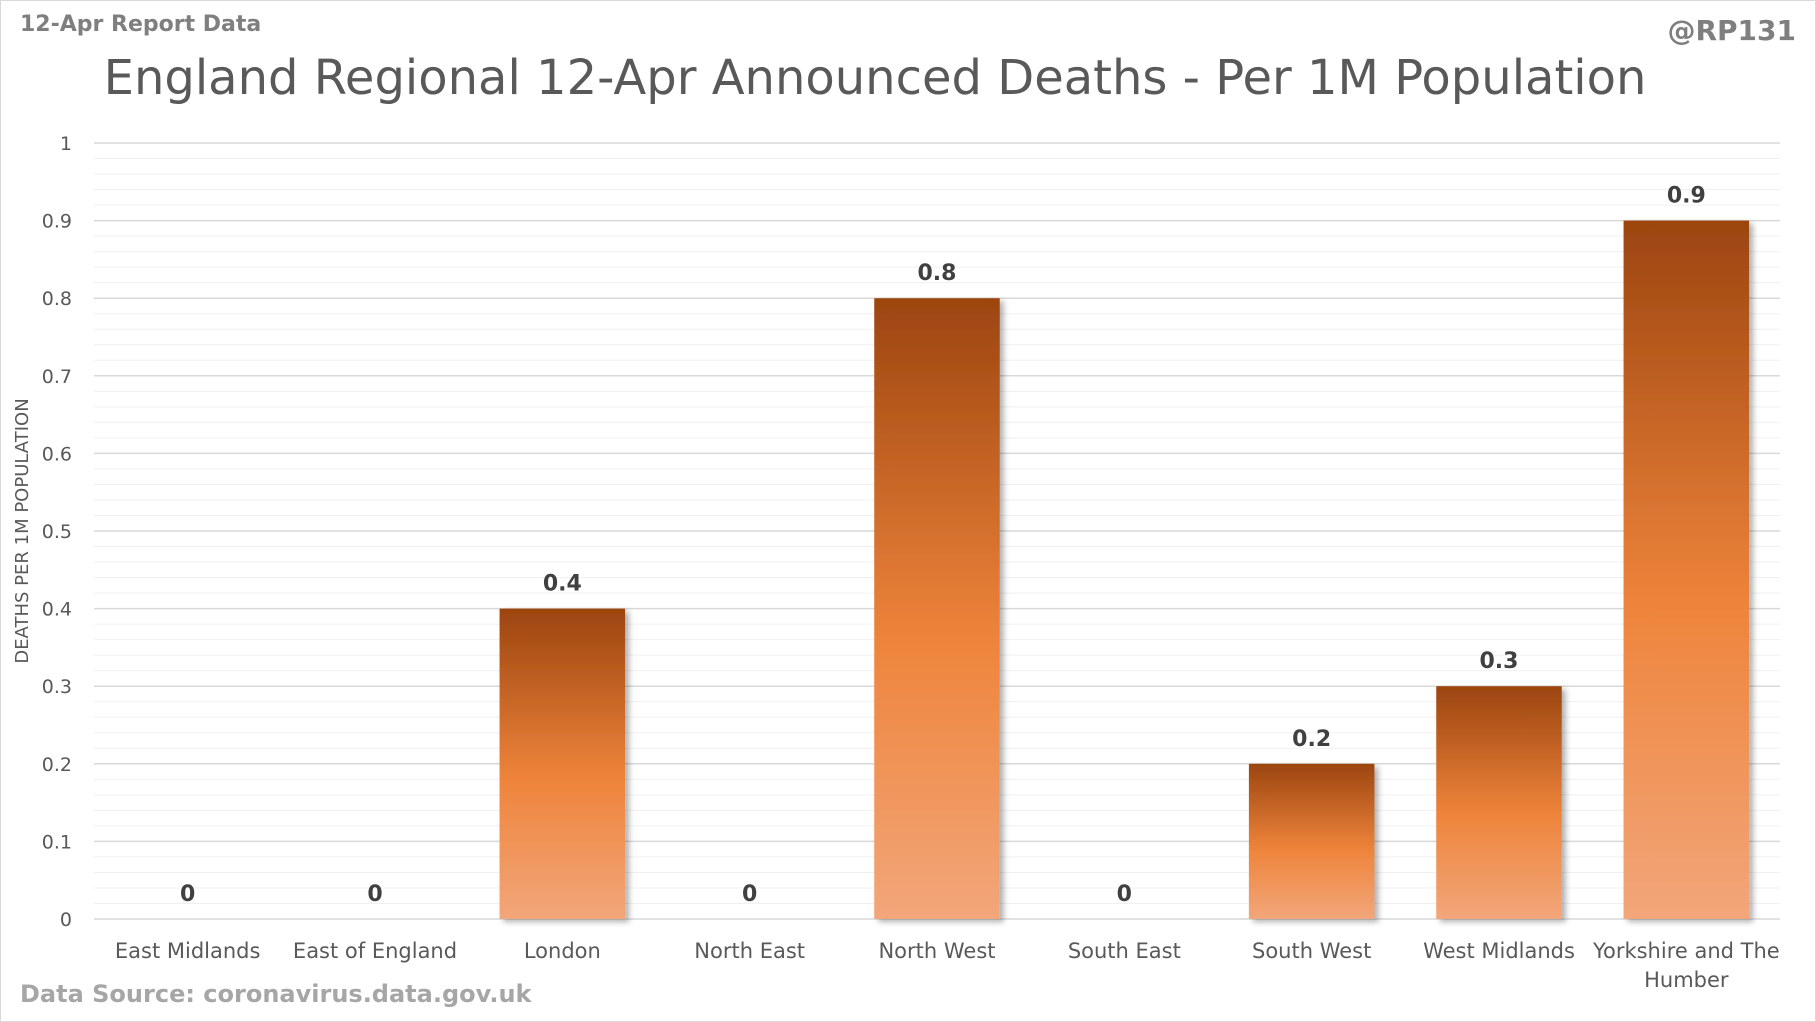 This screenshot has width=1816, height=1022. What do you see at coordinates (562, 584) in the screenshot?
I see `data-label: 0.4` at bounding box center [562, 584].